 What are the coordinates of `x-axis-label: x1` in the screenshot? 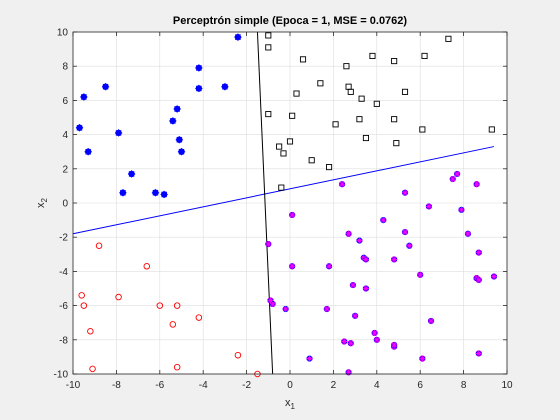 It's located at (290, 404).